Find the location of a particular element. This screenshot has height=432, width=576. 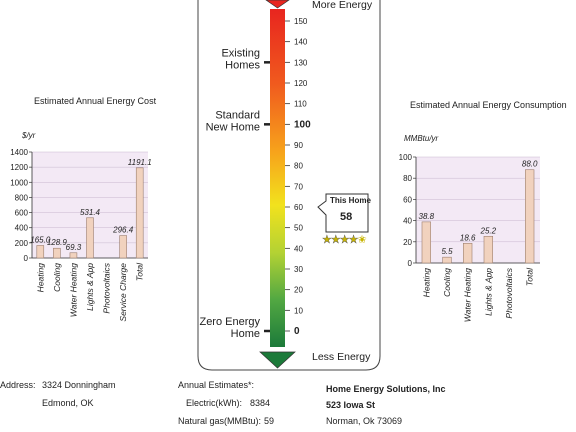

less-energy-arrow is located at coordinates (277, 360).